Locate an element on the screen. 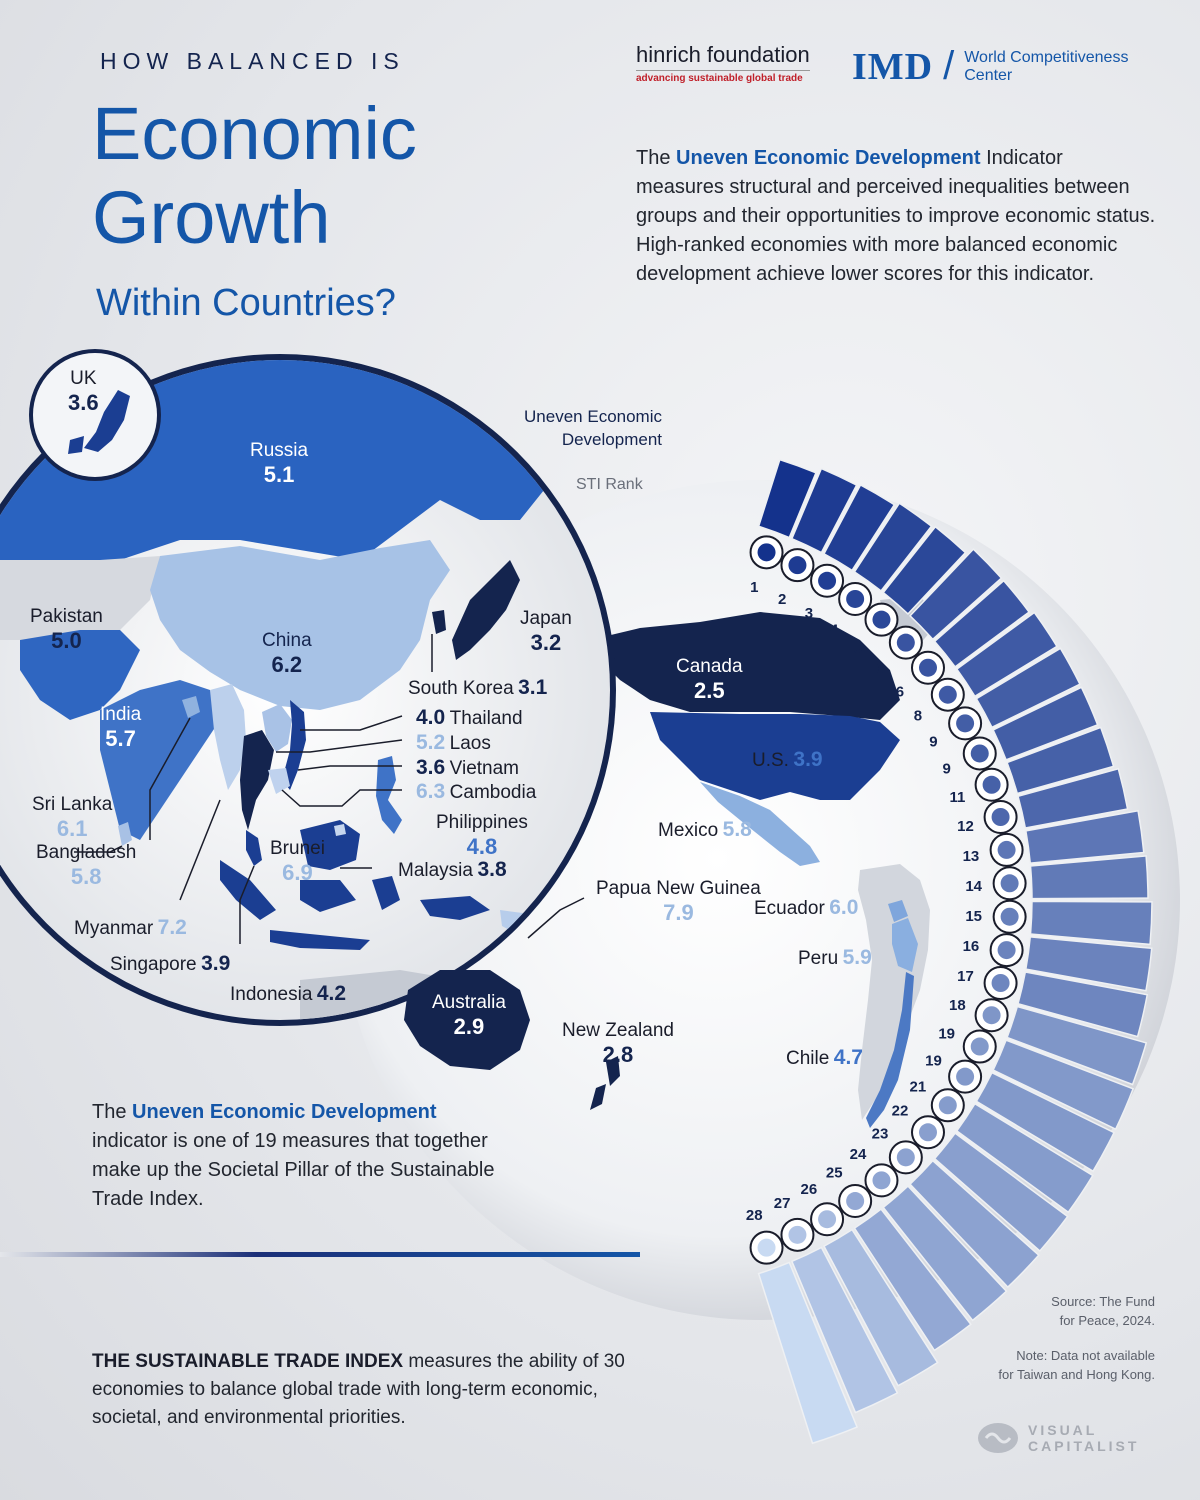 The height and width of the screenshot is (1500, 1200). map-label-cambodia: 6.3 Cambodia is located at coordinates (476, 792).